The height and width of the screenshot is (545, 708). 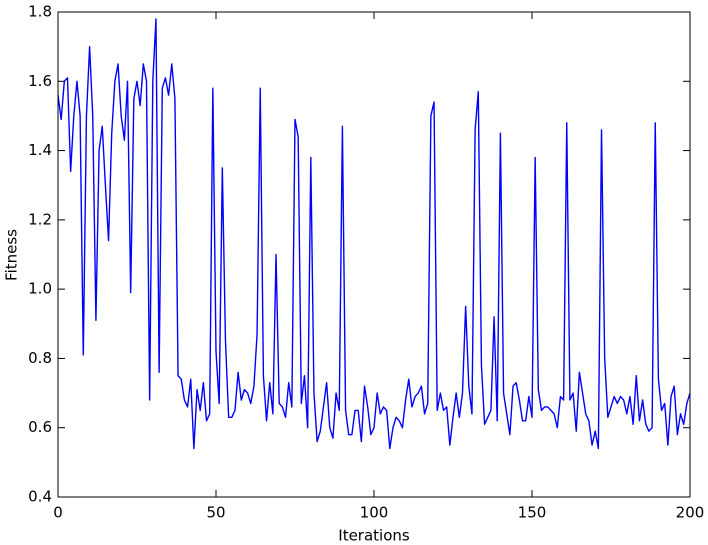 I want to click on y-tick-label: 1.4, so click(x=40, y=150).